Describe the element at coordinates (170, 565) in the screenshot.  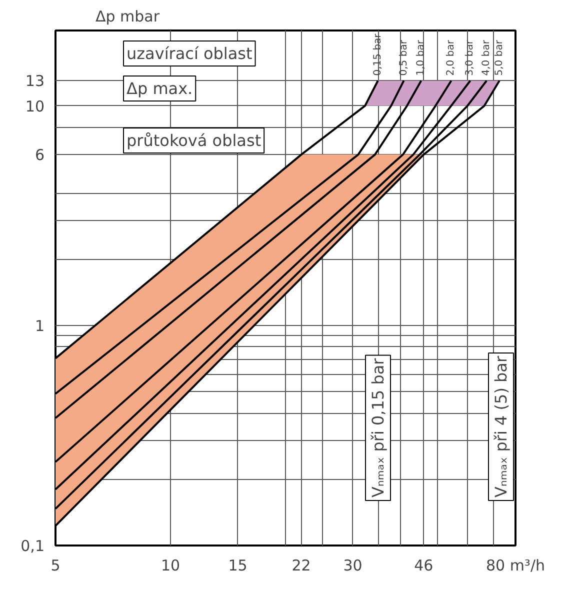
I see `x-tick-label: 10` at that location.